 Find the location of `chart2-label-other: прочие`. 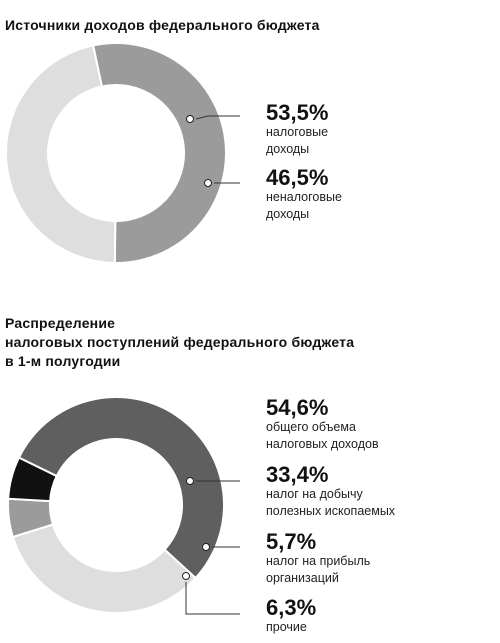

chart2-label-other: прочие is located at coordinates (286, 627).